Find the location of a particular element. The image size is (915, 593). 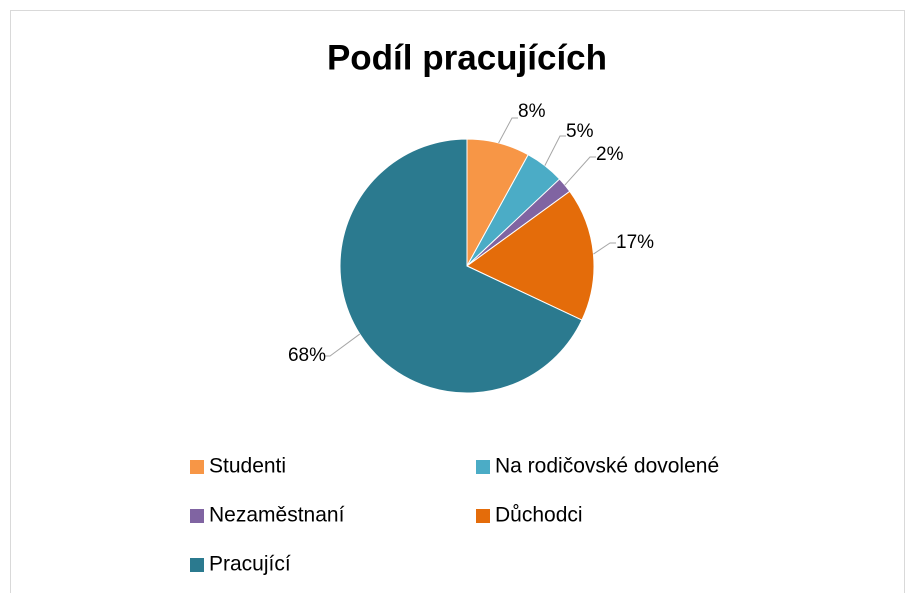

data-label: 5% is located at coordinates (580, 131).